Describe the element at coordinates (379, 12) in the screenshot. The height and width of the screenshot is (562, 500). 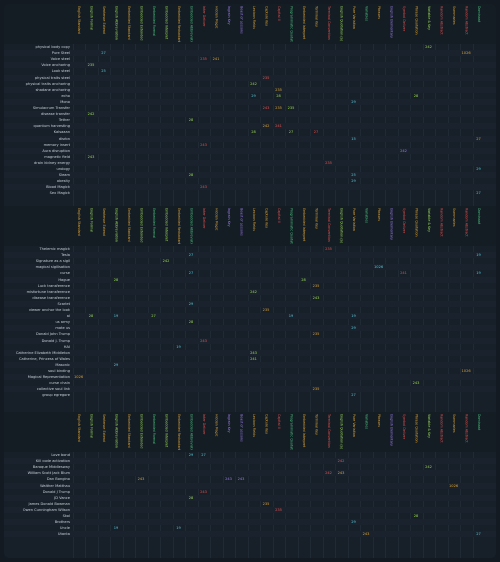
I see `column-header: Phrases` at that location.